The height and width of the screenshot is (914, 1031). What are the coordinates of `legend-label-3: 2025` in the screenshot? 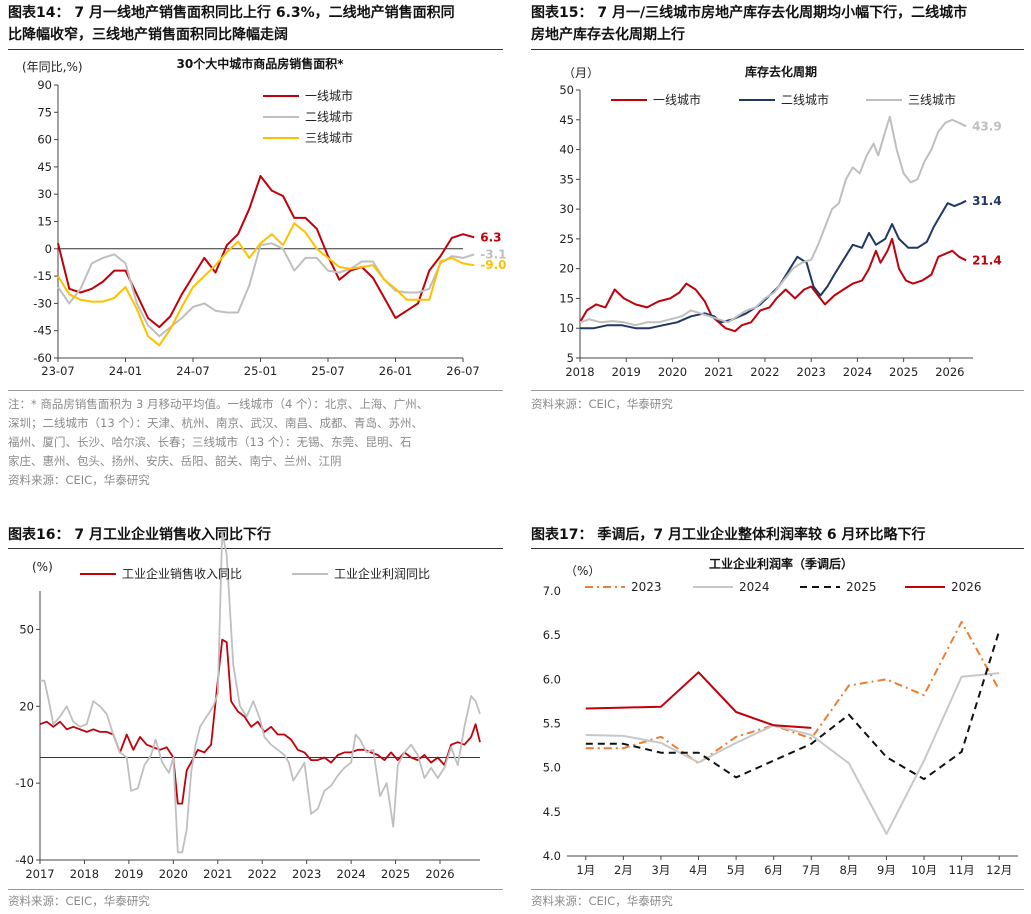 It's located at (861, 587).